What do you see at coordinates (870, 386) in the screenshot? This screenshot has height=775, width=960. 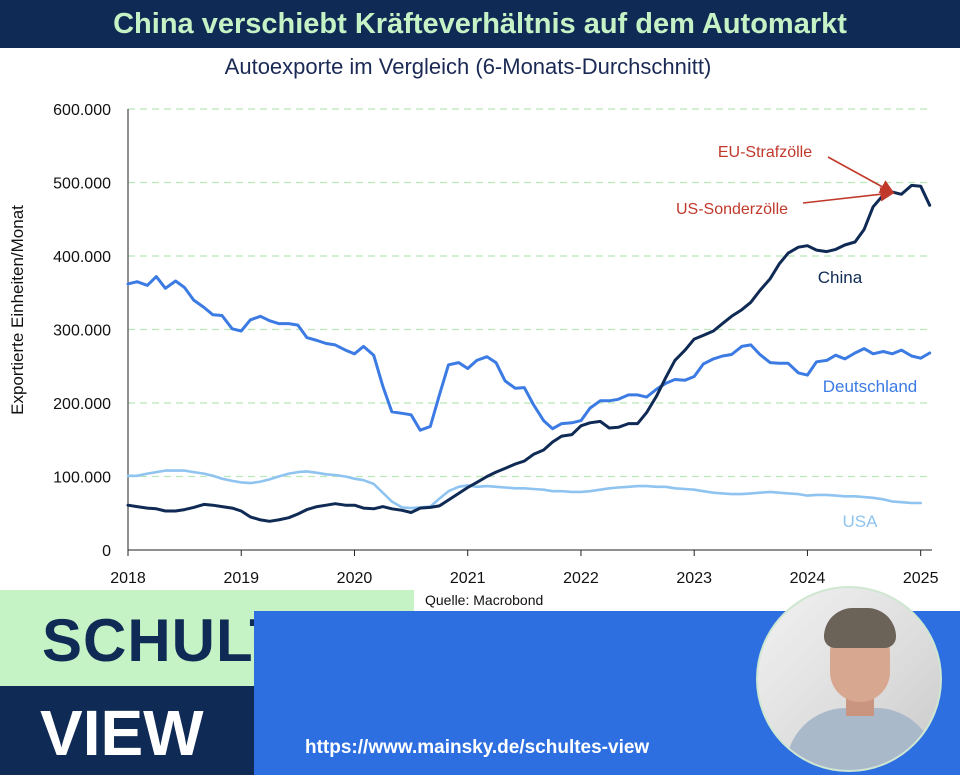 I see `series-label-deutschland: Deutschland` at bounding box center [870, 386].